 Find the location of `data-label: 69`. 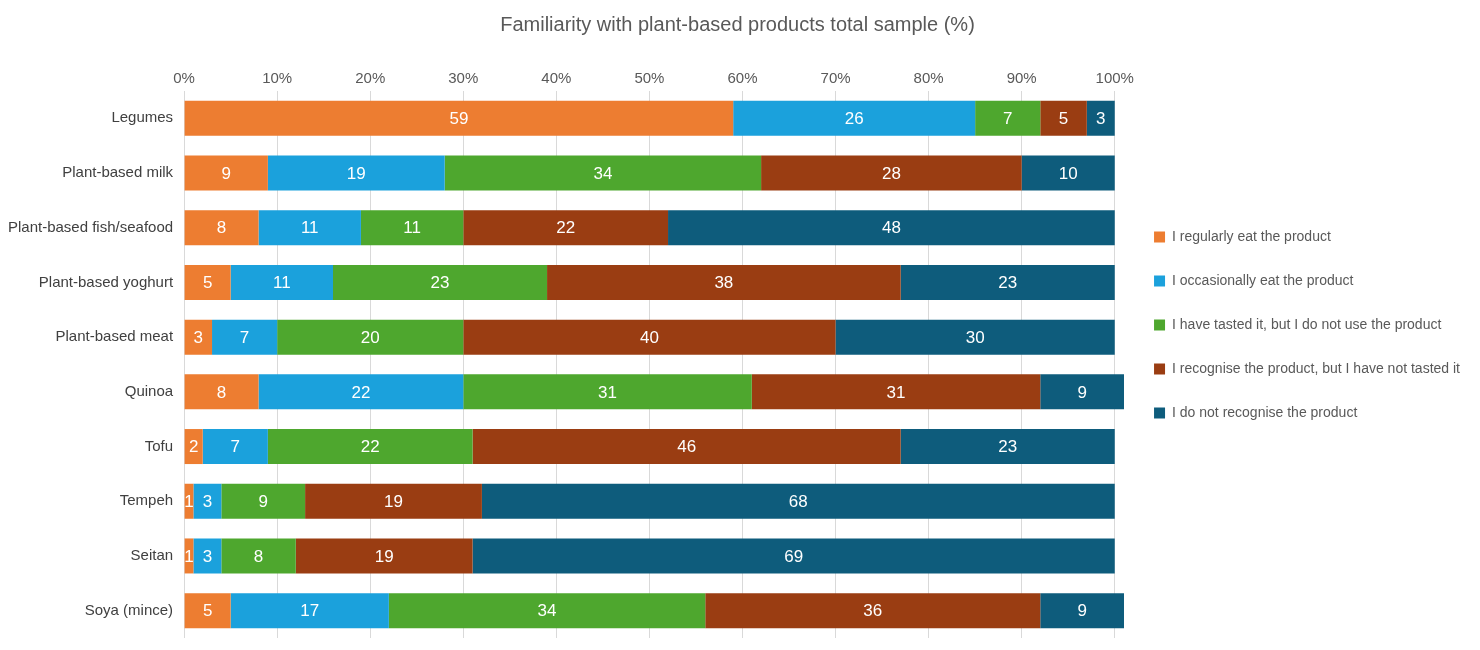

data-label: 69 is located at coordinates (794, 556).